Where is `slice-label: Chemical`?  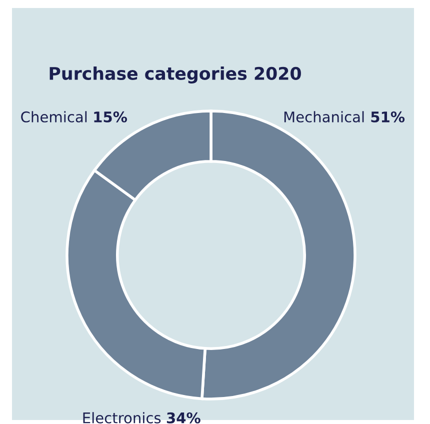
slice-label: Chemical is located at coordinates (54, 116).